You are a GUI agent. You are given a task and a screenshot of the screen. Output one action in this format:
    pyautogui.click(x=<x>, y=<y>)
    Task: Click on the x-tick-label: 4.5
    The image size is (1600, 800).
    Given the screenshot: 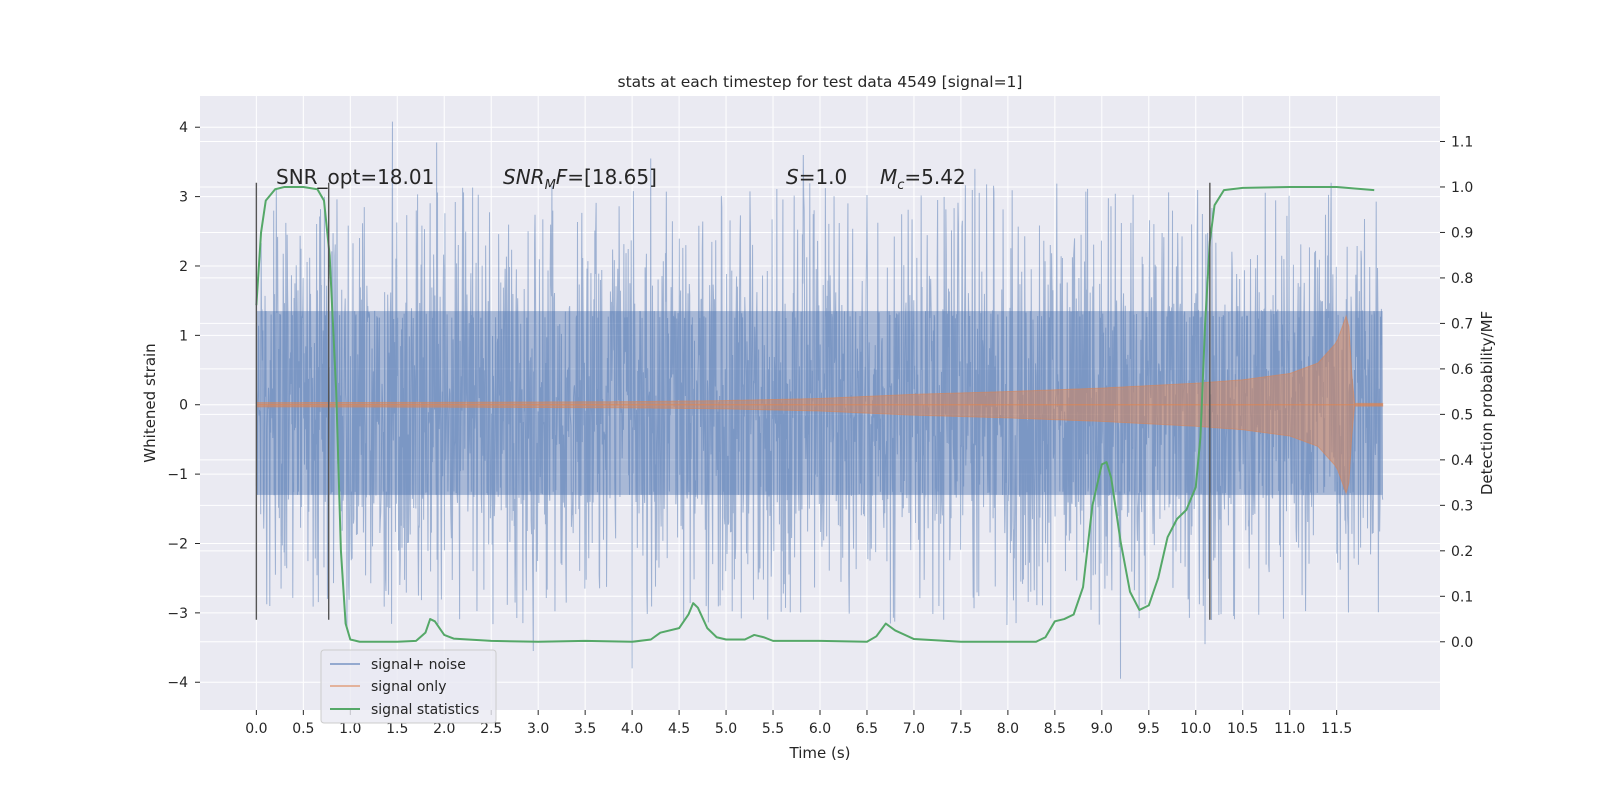 What is the action you would take?
    pyautogui.click(x=679, y=729)
    